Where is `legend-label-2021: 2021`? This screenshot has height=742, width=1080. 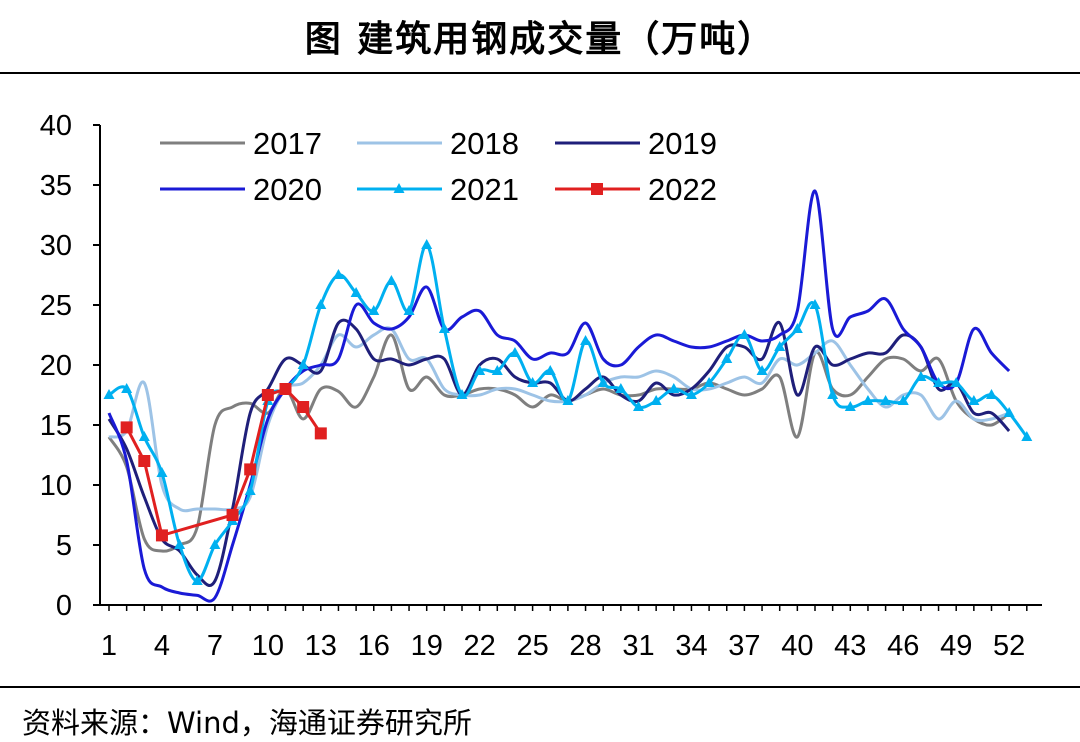
legend-label-2021: 2021 is located at coordinates (484, 189).